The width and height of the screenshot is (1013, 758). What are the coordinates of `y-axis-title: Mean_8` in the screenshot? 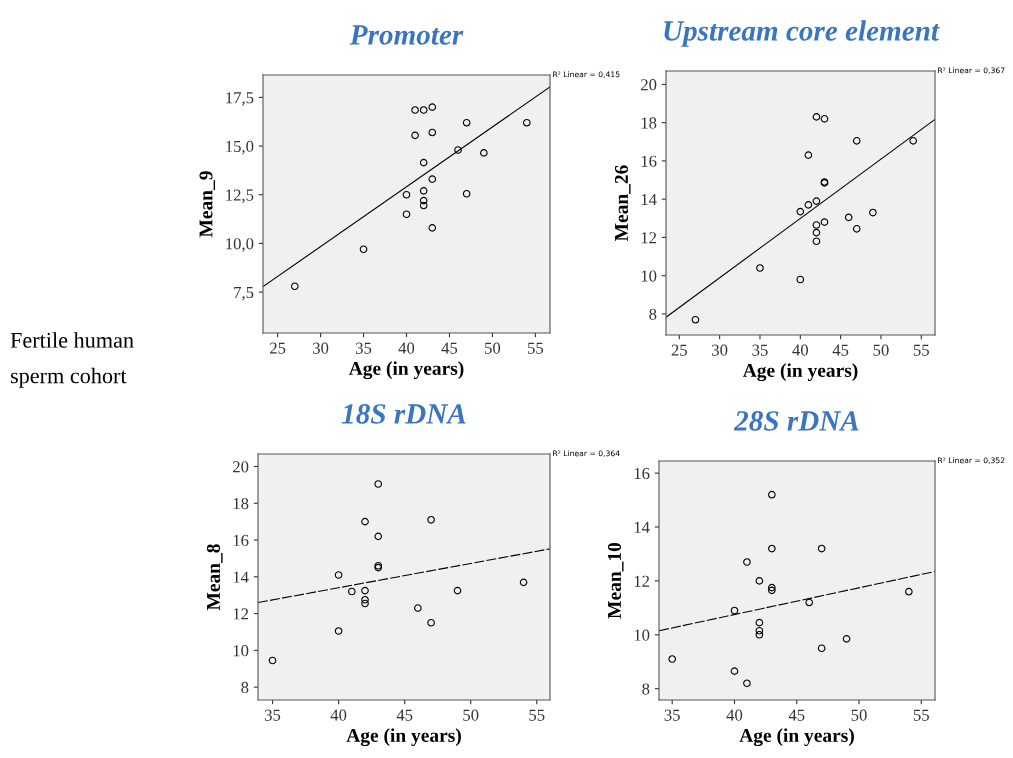 It's located at (214, 577).